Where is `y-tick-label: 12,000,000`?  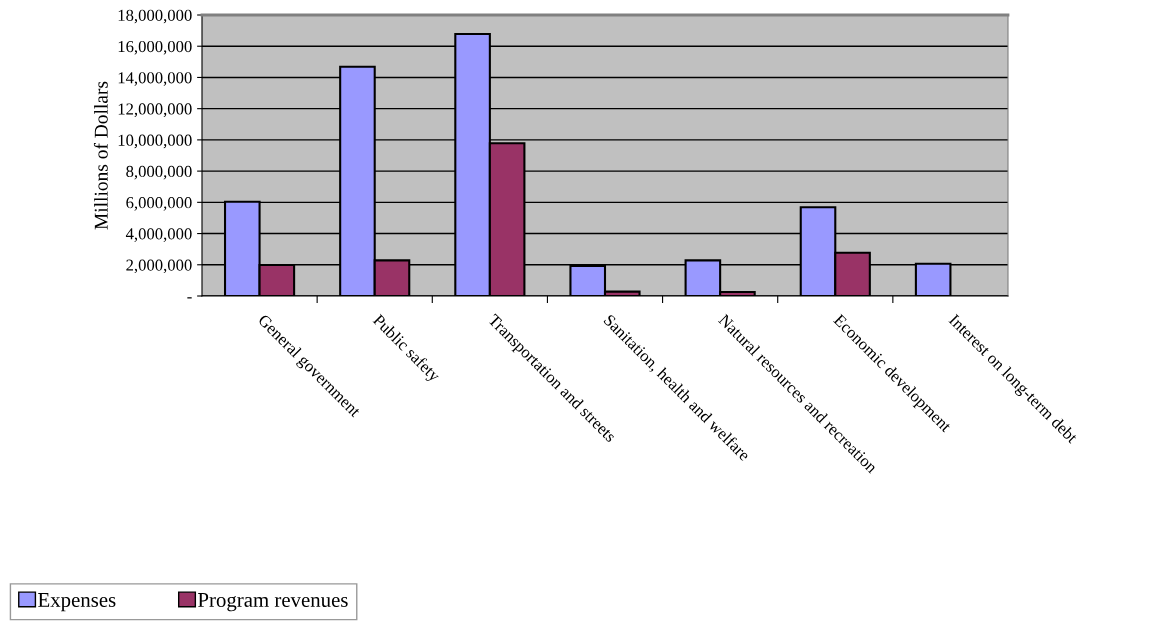 y-tick-label: 12,000,000 is located at coordinates (155, 110).